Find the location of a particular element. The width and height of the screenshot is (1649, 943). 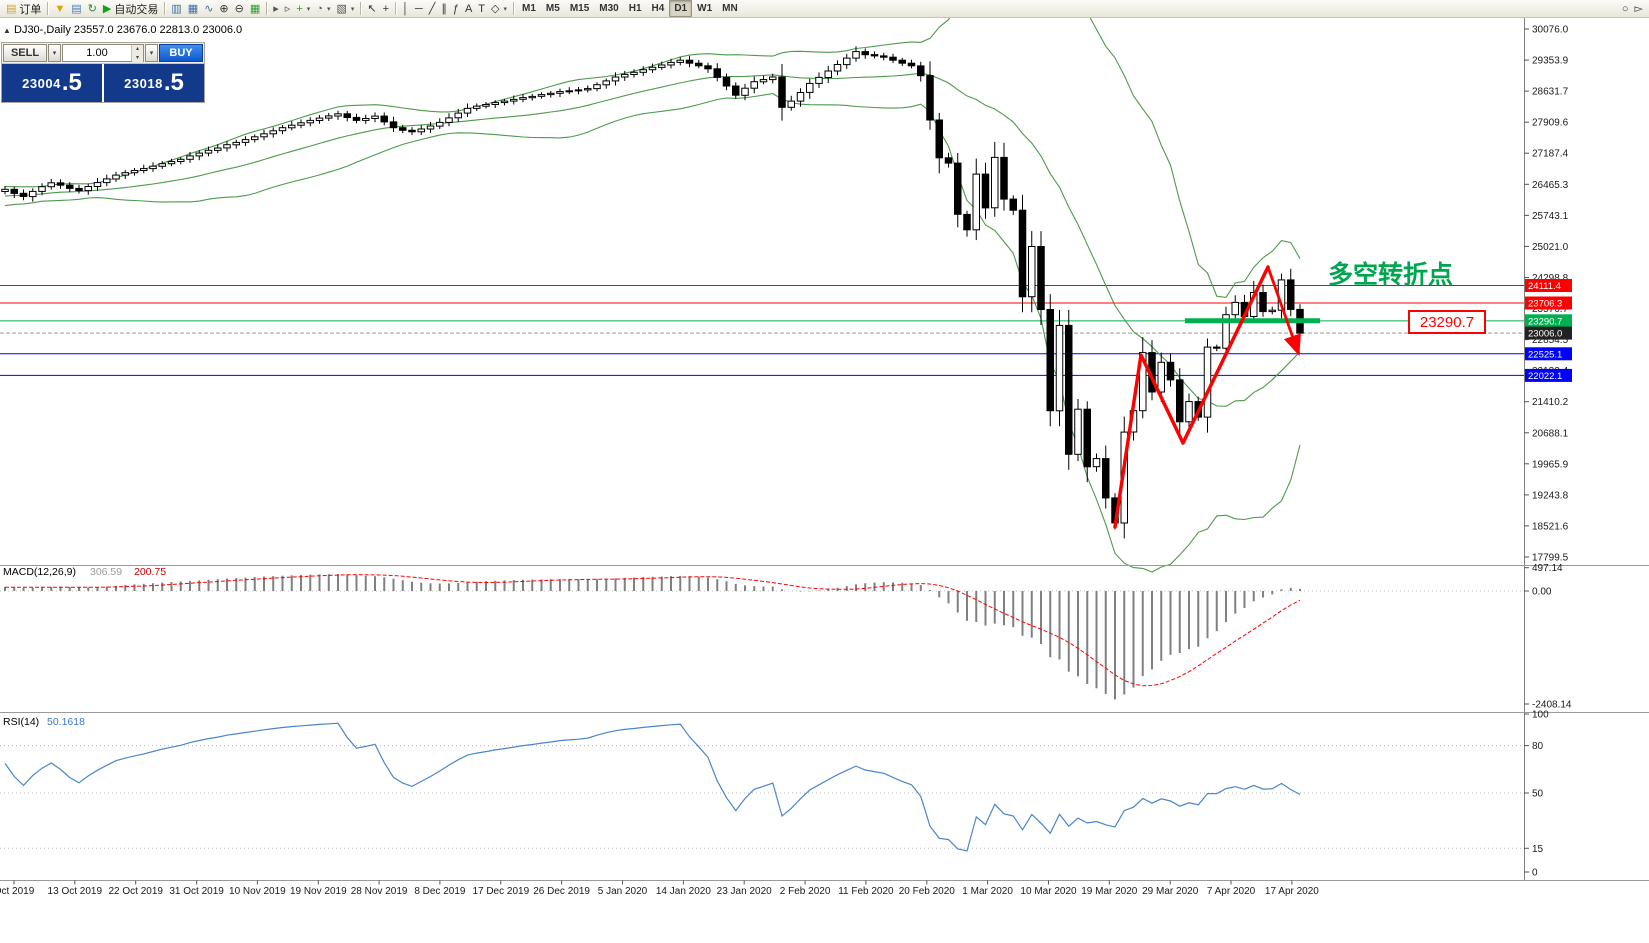

bar-chart-icon: ▥ is located at coordinates (176, 8).